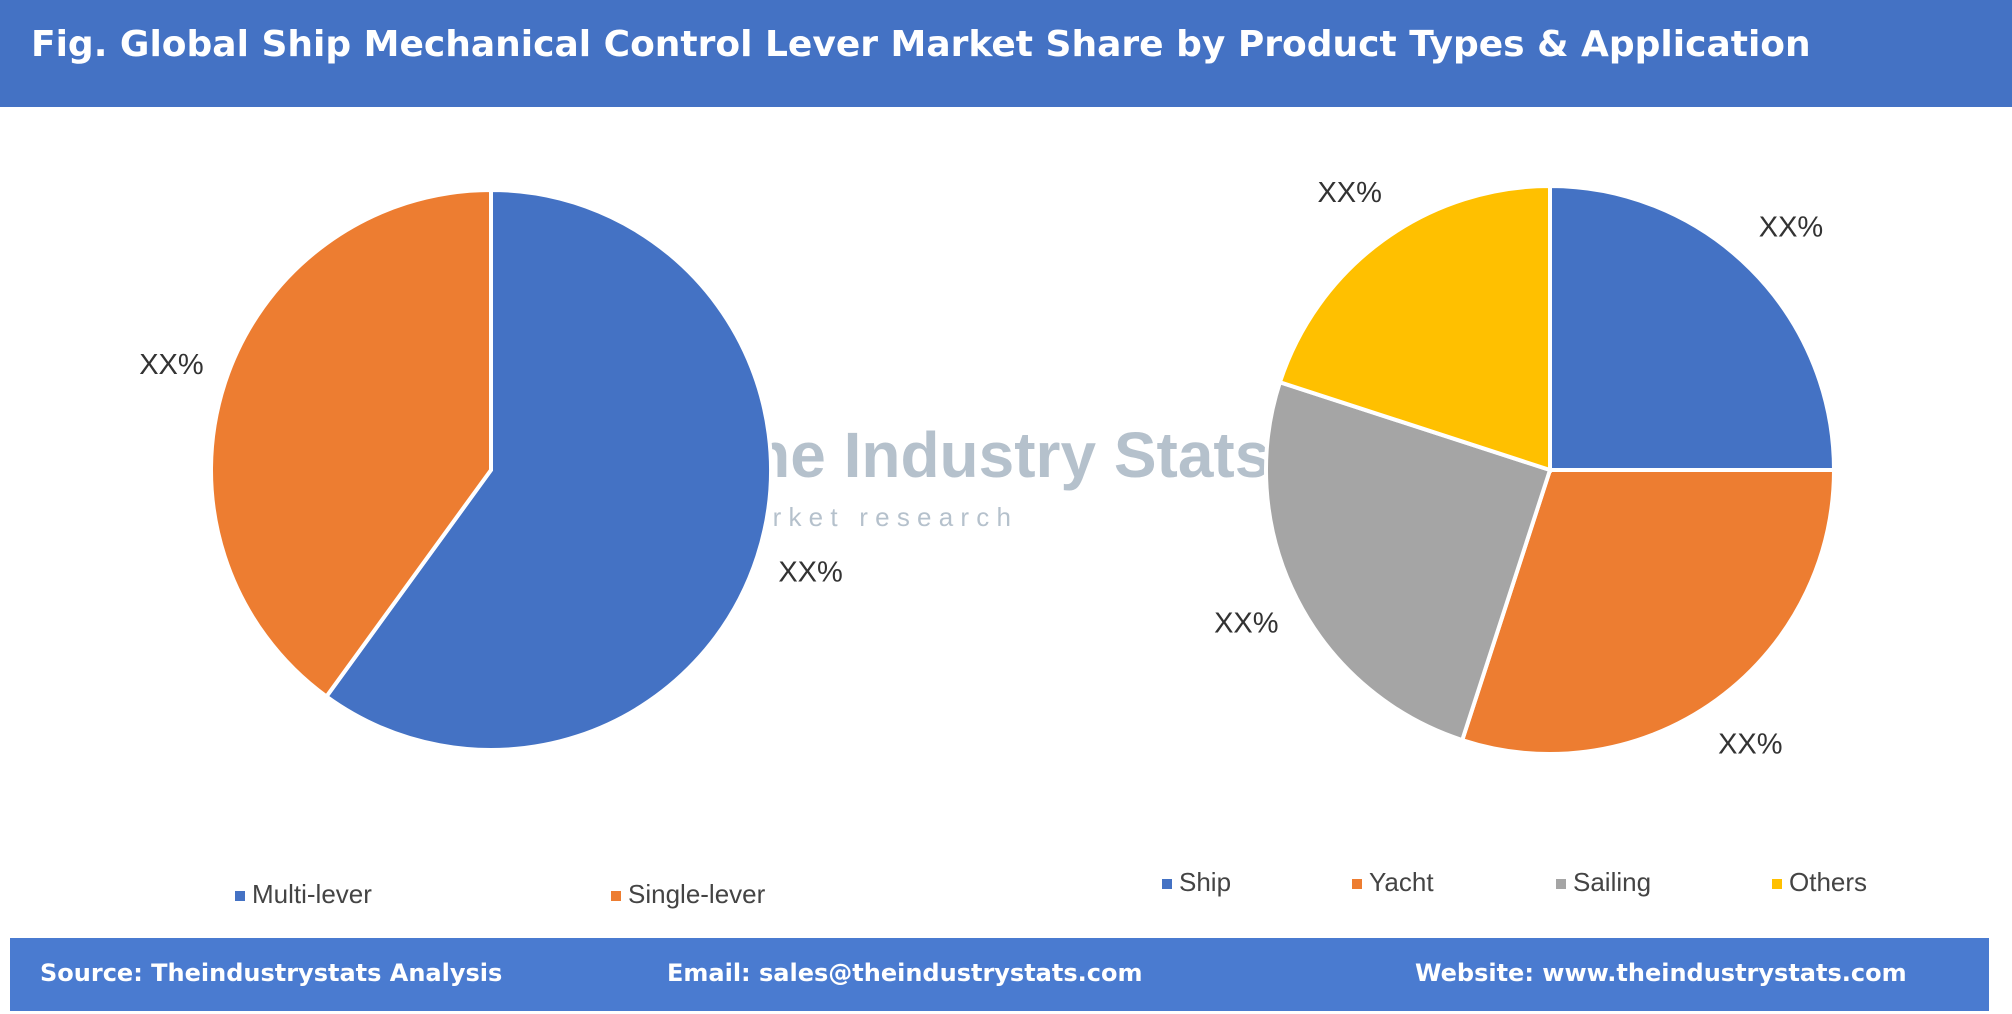 The height and width of the screenshot is (1014, 2012). I want to click on legend-label: Sailing, so click(1612, 882).